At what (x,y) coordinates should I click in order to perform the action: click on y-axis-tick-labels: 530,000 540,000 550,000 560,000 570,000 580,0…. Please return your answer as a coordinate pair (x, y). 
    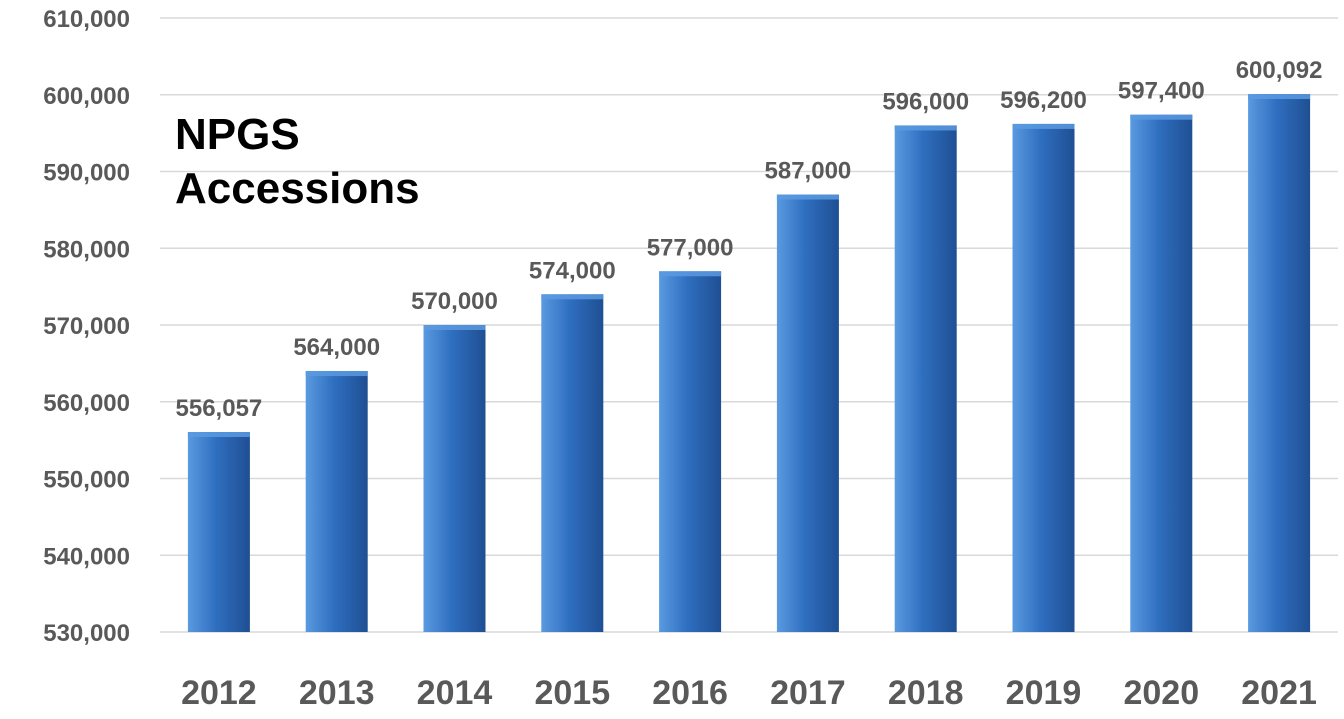
    Looking at the image, I should click on (86, 326).